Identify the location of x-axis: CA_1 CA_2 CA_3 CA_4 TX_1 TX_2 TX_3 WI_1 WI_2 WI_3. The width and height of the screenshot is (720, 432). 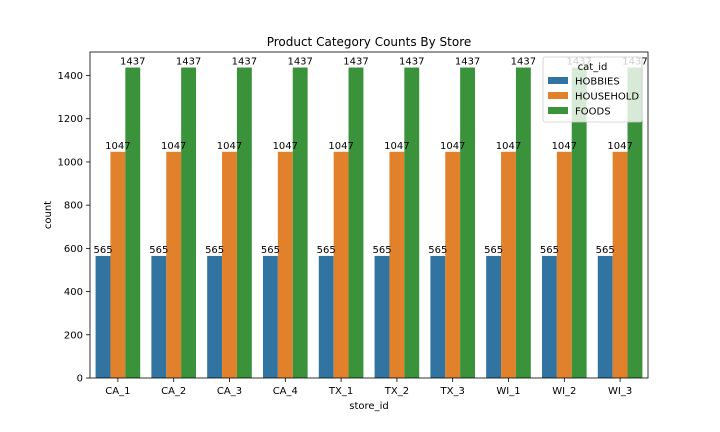
(368, 387).